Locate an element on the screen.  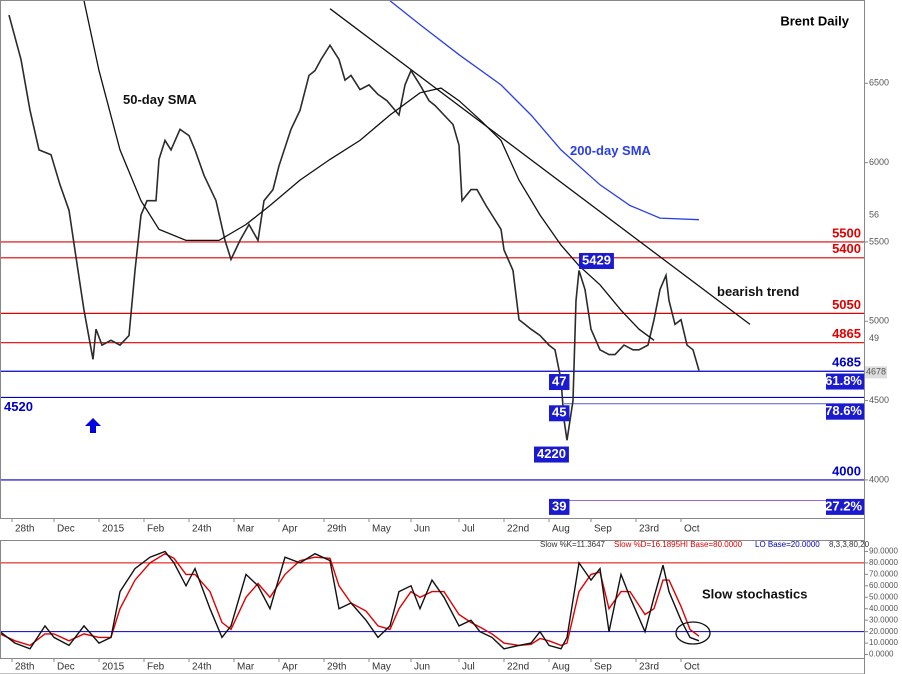
fib-label: 78.6% is located at coordinates (843, 410).